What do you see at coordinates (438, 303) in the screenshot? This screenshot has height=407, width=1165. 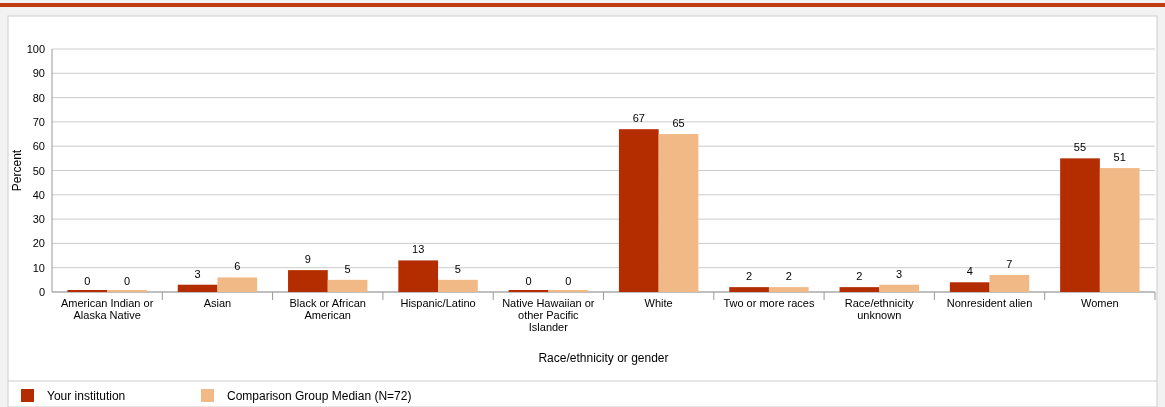 I see `x-tick-label: Hispanic/Latino` at bounding box center [438, 303].